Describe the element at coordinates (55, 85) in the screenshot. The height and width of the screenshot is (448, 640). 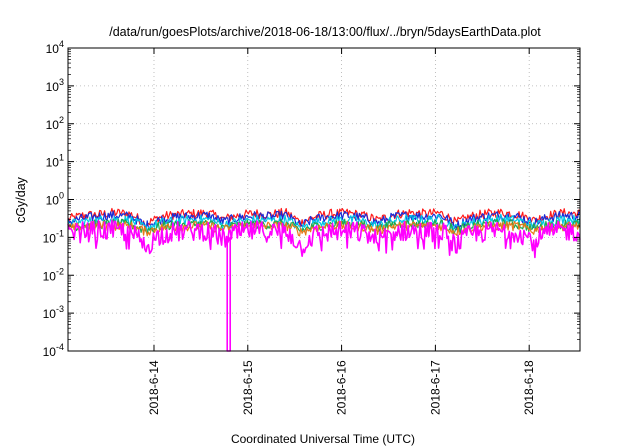
I see `y-tick-label: 10³` at that location.